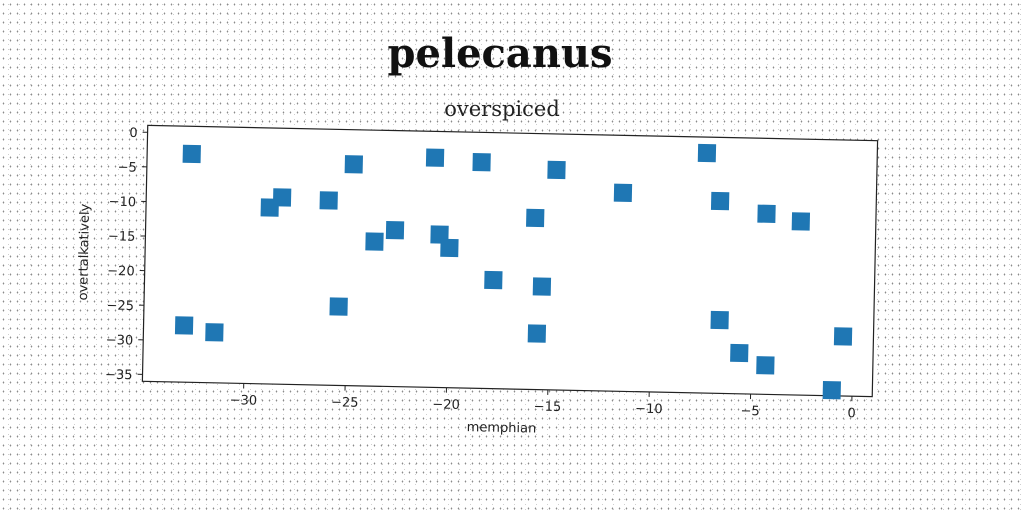 Image resolution: width=1024 pixels, height=512 pixels. I want to click on x-axis-label: memphian, so click(502, 428).